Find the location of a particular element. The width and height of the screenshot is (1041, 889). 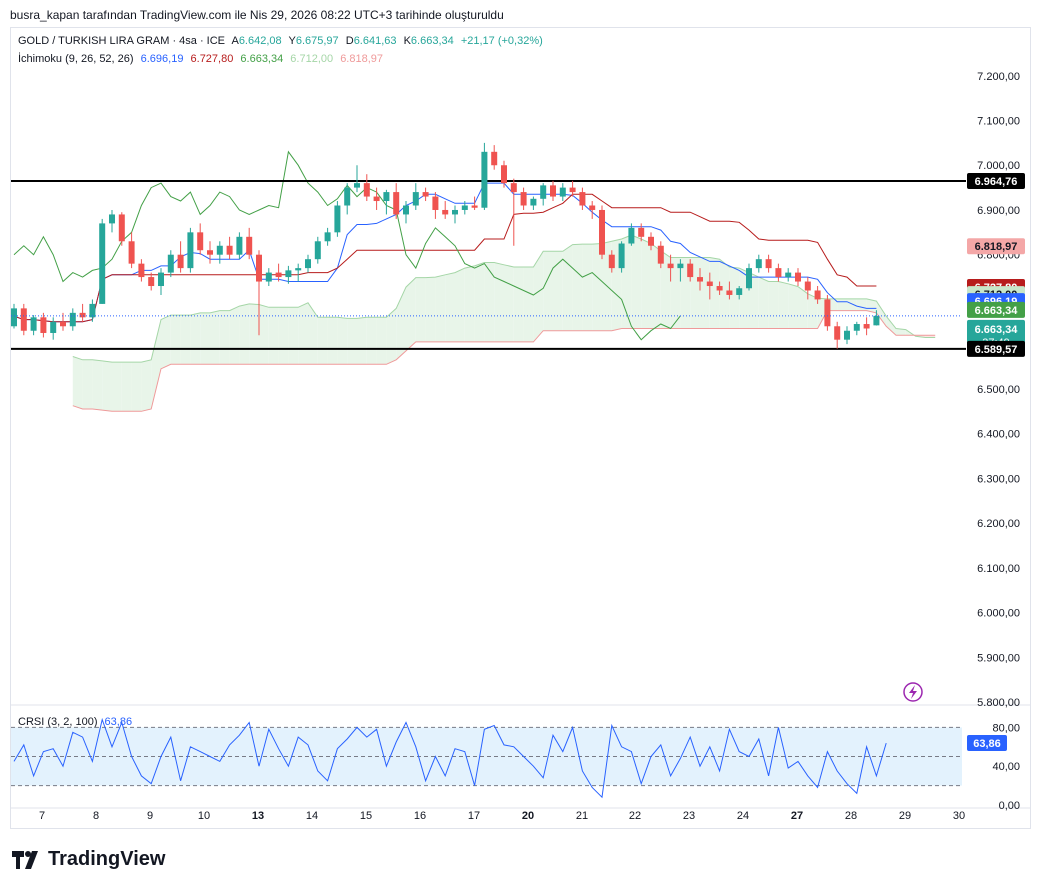

time-tick-label: 9 is located at coordinates (150, 816).